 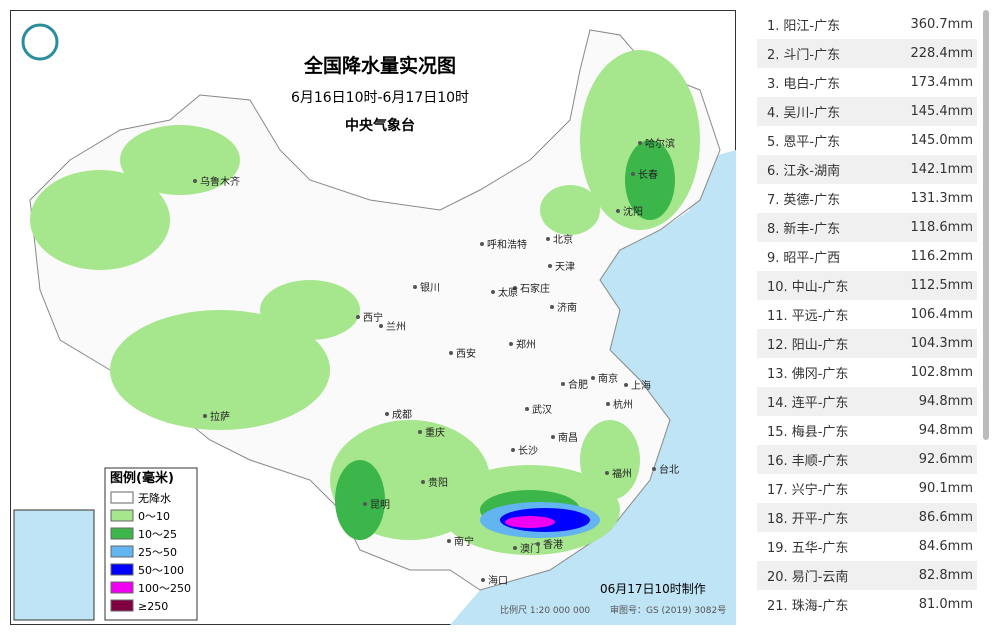 What do you see at coordinates (867, 546) in the screenshot?
I see `ranking-row: 19. 五华-广东 84.6mm` at bounding box center [867, 546].